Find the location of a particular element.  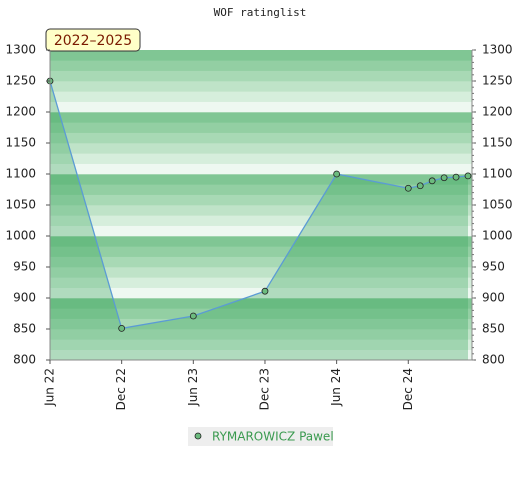

y-tick-label: 1300 is located at coordinates (20, 50).